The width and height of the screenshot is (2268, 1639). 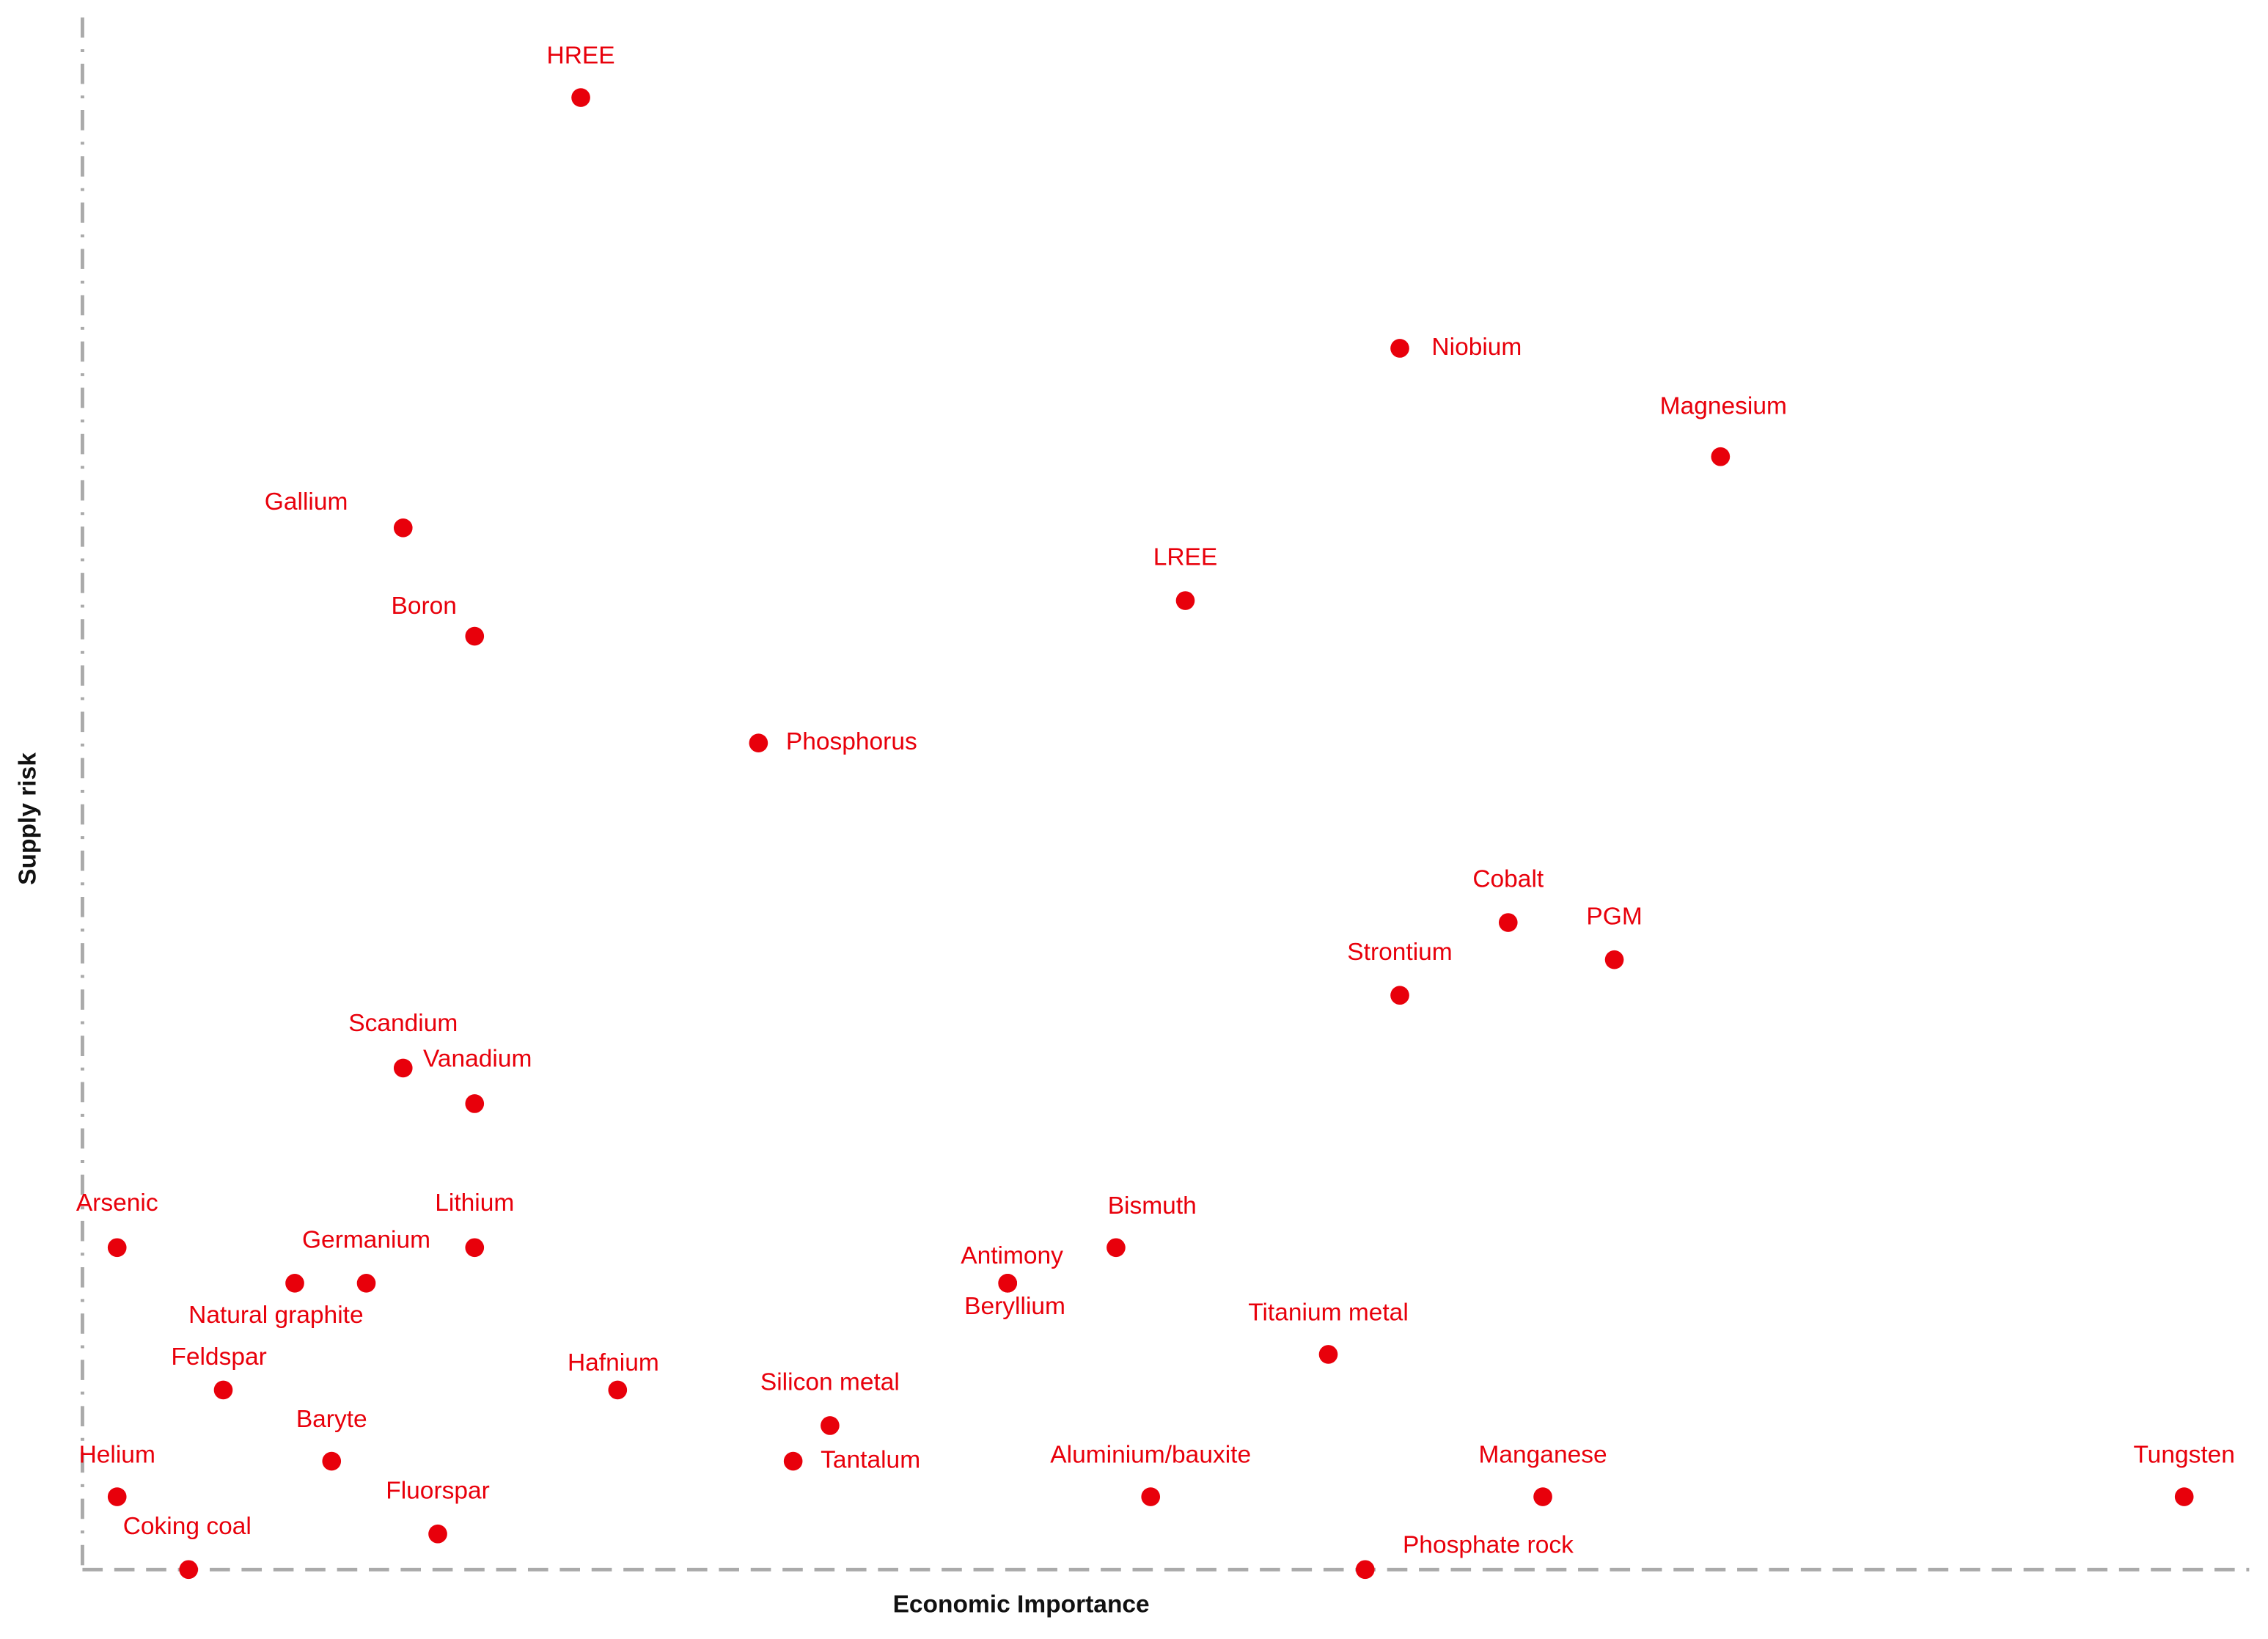 What do you see at coordinates (438, 1490) in the screenshot?
I see `point-label: Fluorspar` at bounding box center [438, 1490].